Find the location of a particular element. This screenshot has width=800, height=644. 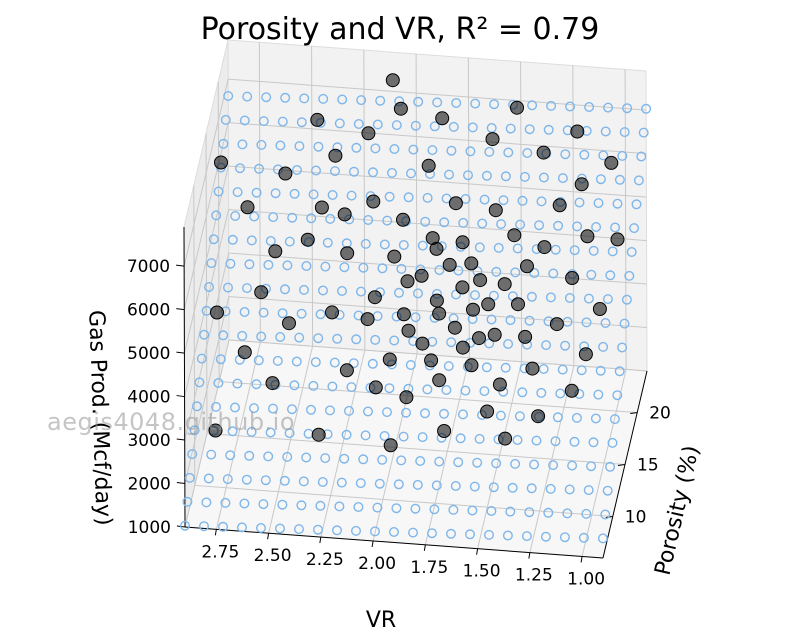

x-tick-label: 1.25 is located at coordinates (534, 576).